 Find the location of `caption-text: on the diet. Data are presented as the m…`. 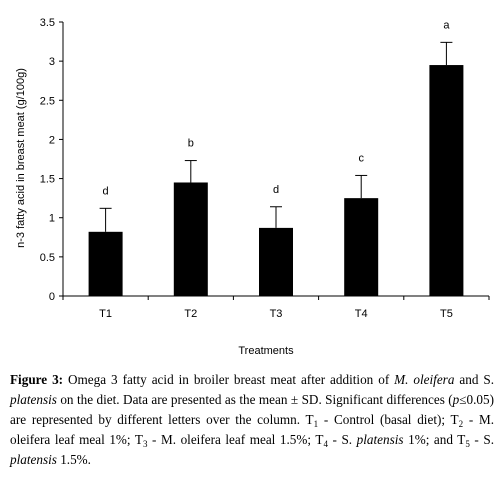

caption-text: on the diet. Data are presented as the m… is located at coordinates (254, 399).